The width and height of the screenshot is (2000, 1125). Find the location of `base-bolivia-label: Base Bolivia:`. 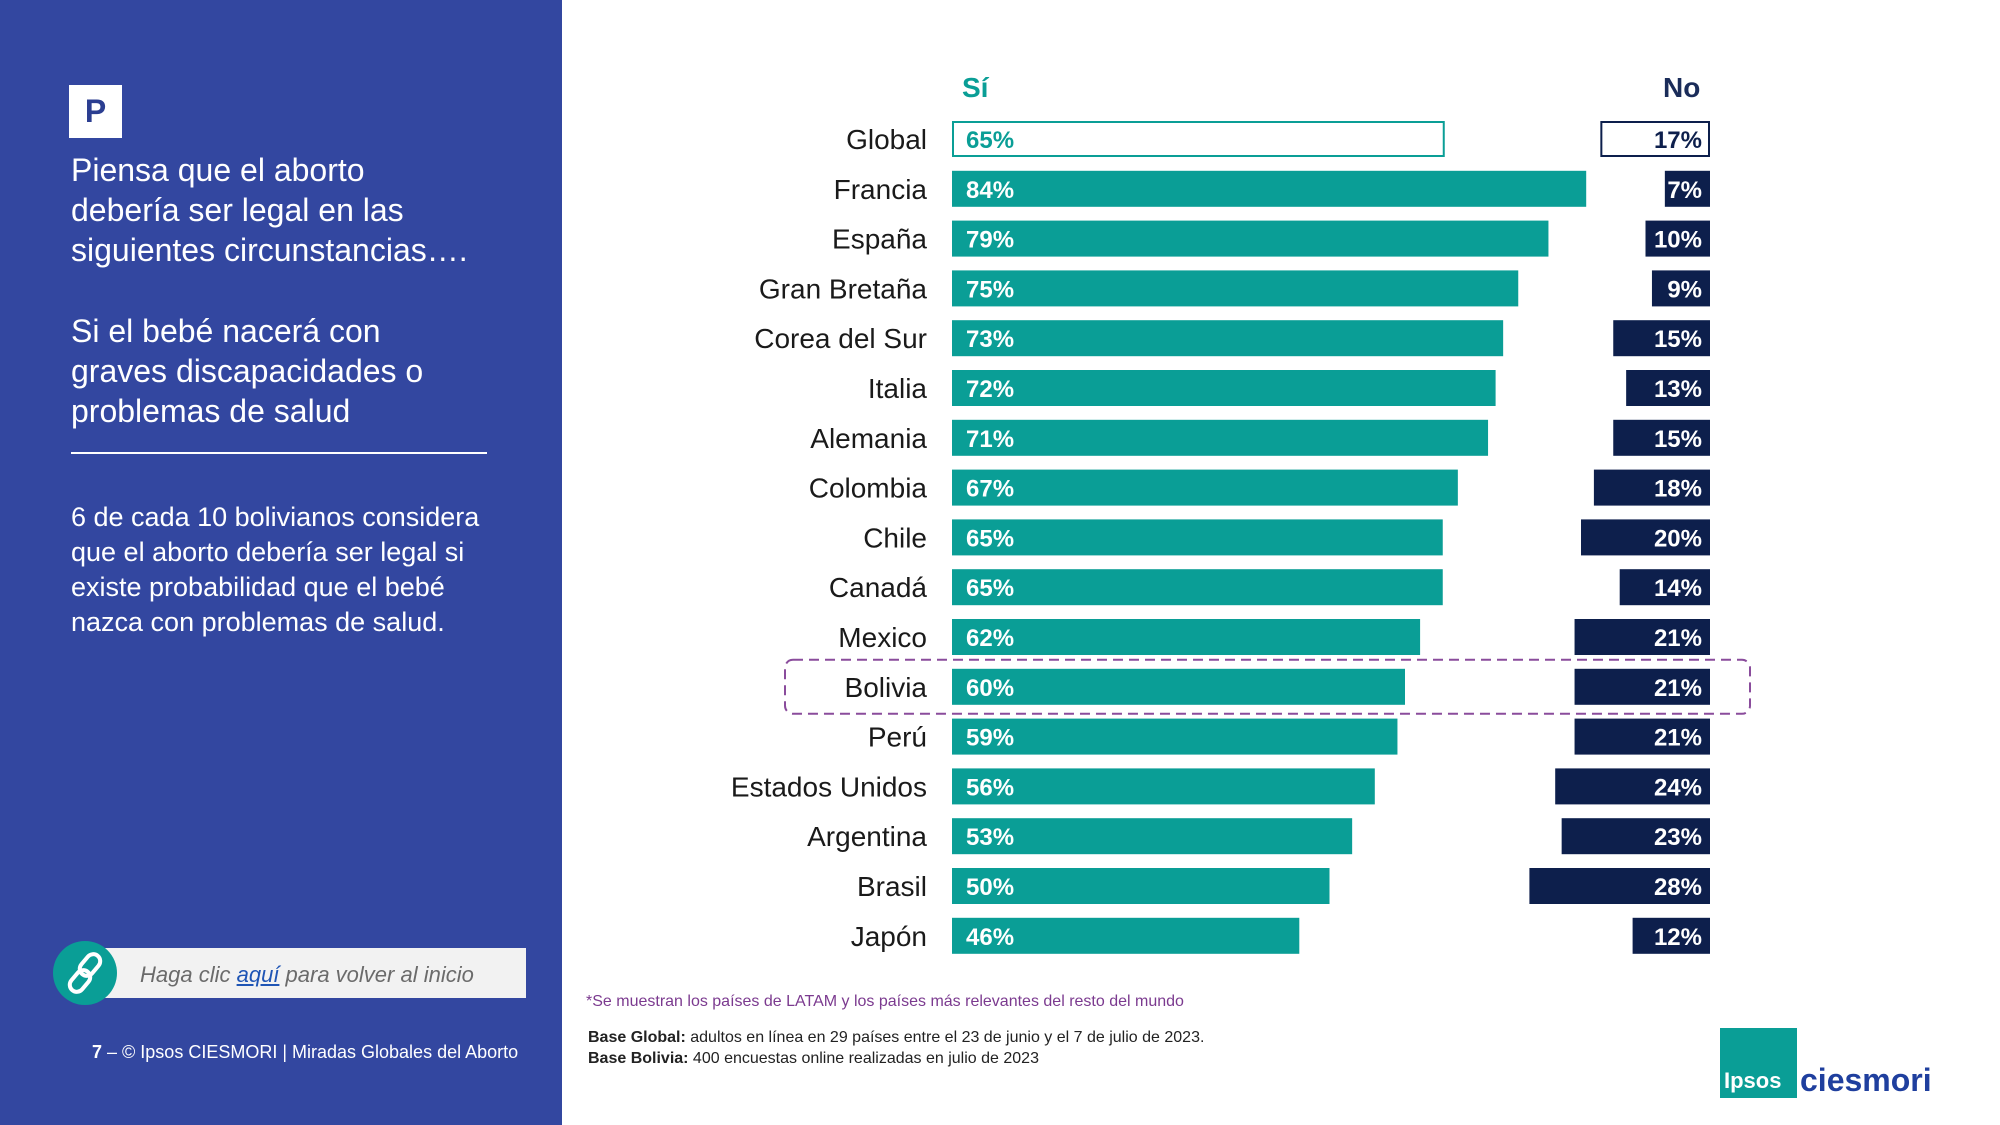

base-bolivia-label: Base Bolivia: is located at coordinates (638, 1058).